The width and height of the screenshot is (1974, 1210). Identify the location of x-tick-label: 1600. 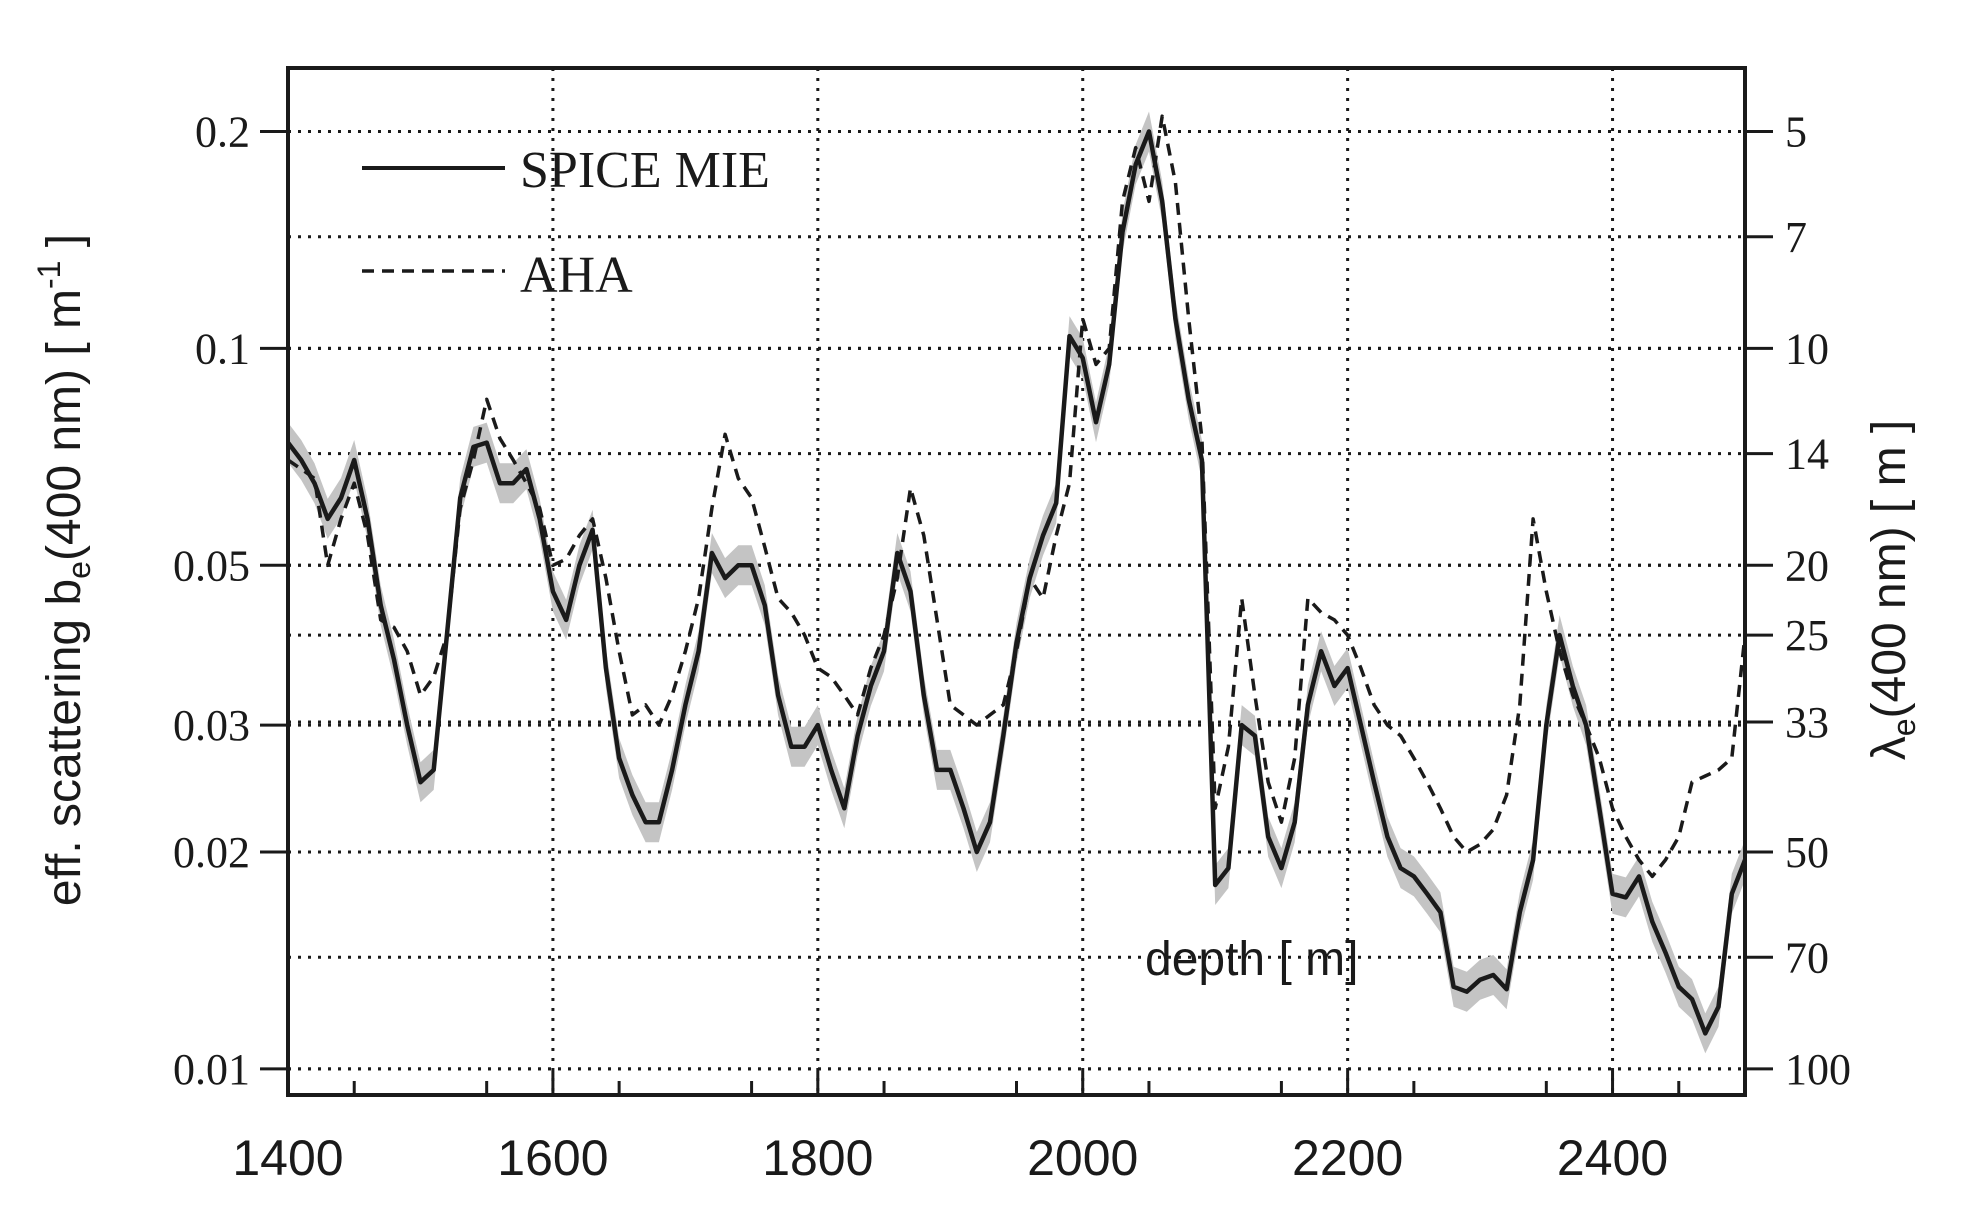
(552, 1158).